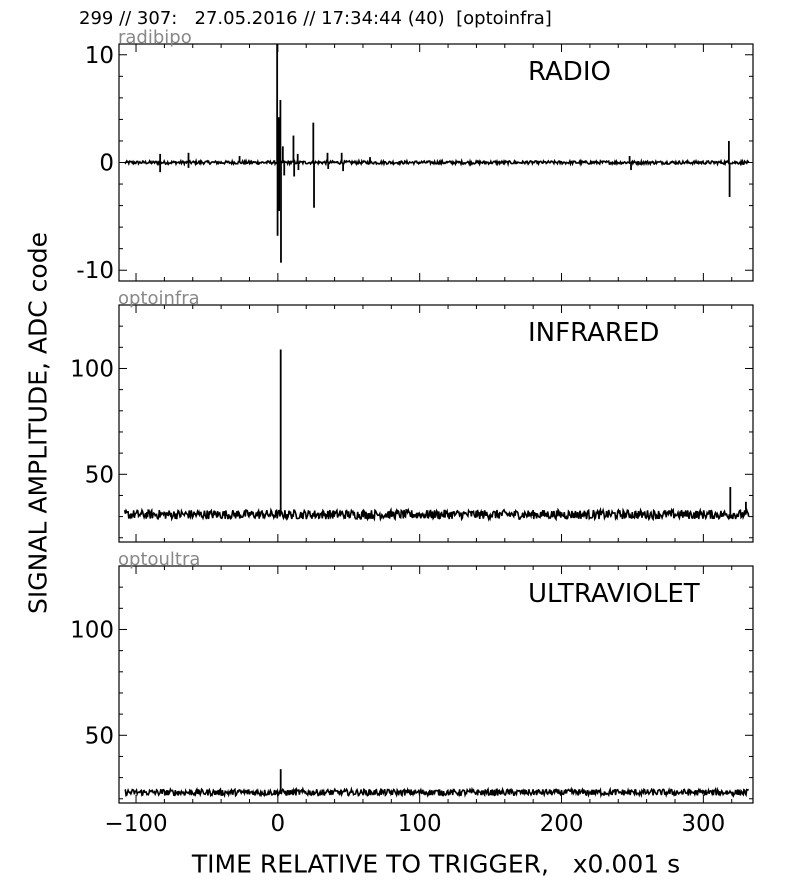 This screenshot has width=792, height=882. What do you see at coordinates (703, 824) in the screenshot?
I see `x-tick-label: 300` at bounding box center [703, 824].